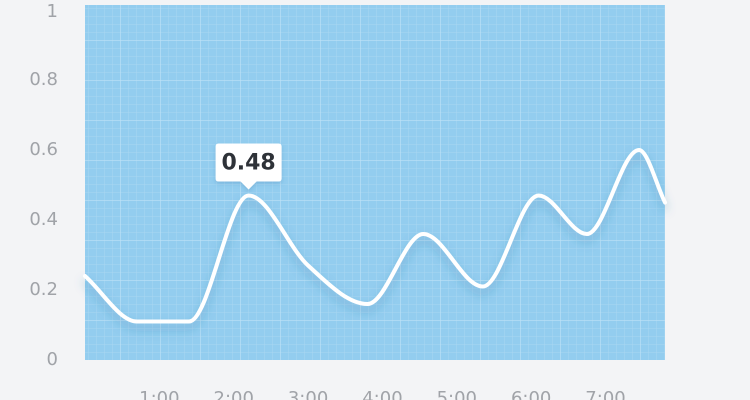 This screenshot has height=400, width=750. What do you see at coordinates (605, 394) in the screenshot?
I see `x-tick-label: 7:00` at bounding box center [605, 394].